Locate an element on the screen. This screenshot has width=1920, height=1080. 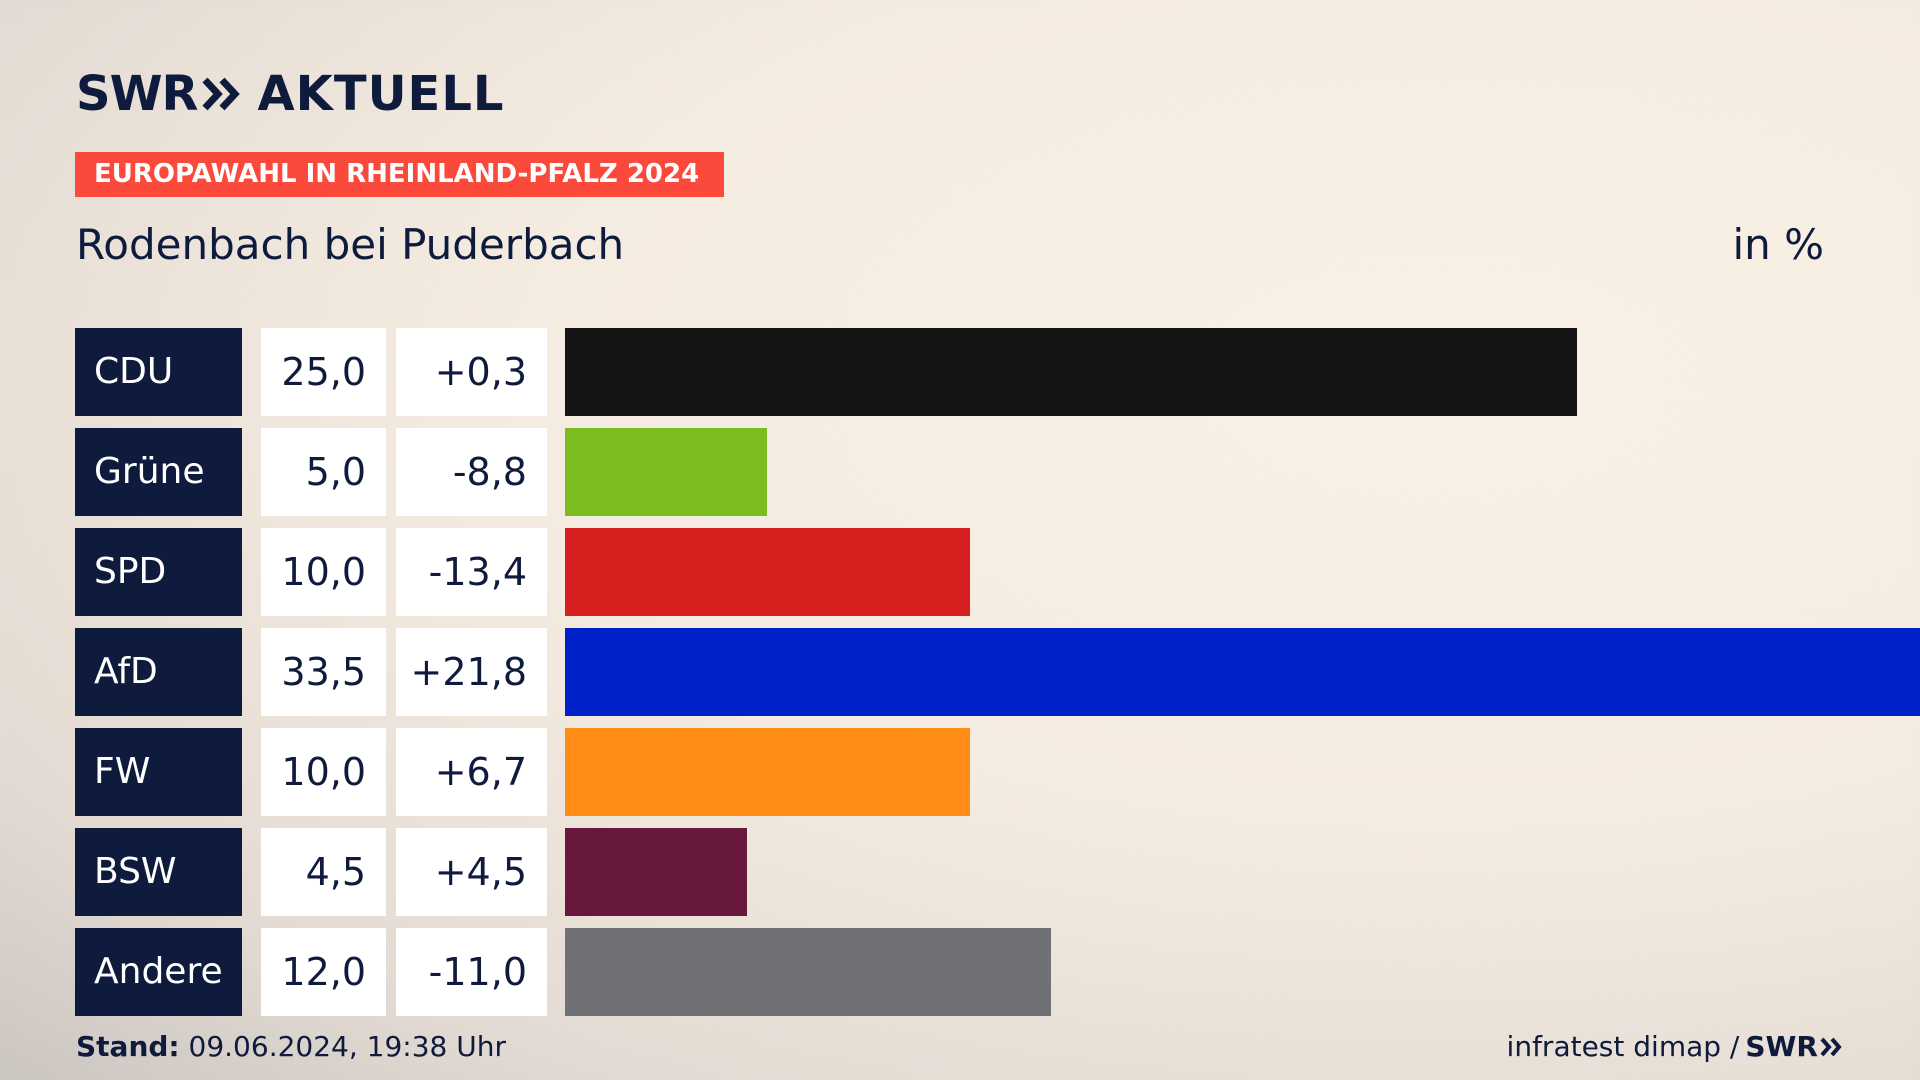
logo-aktuell-text: AKTUELL is located at coordinates (381, 94).